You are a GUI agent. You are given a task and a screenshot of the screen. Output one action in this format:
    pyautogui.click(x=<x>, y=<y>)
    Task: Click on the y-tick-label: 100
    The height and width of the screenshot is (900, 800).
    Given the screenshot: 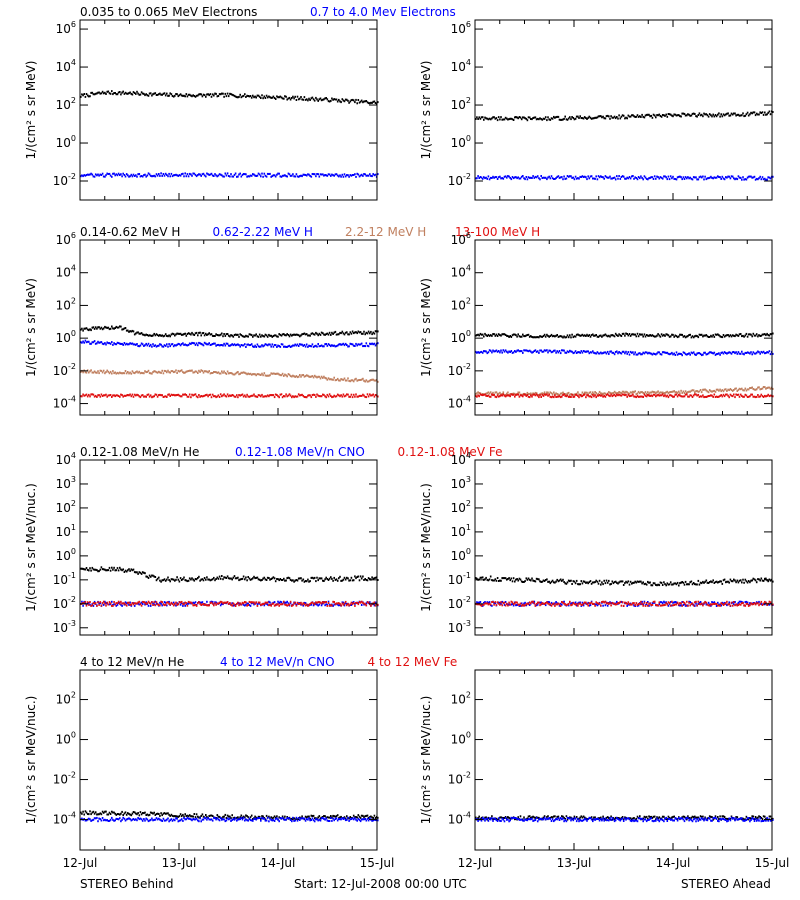 What is the action you would take?
    pyautogui.click(x=461, y=142)
    